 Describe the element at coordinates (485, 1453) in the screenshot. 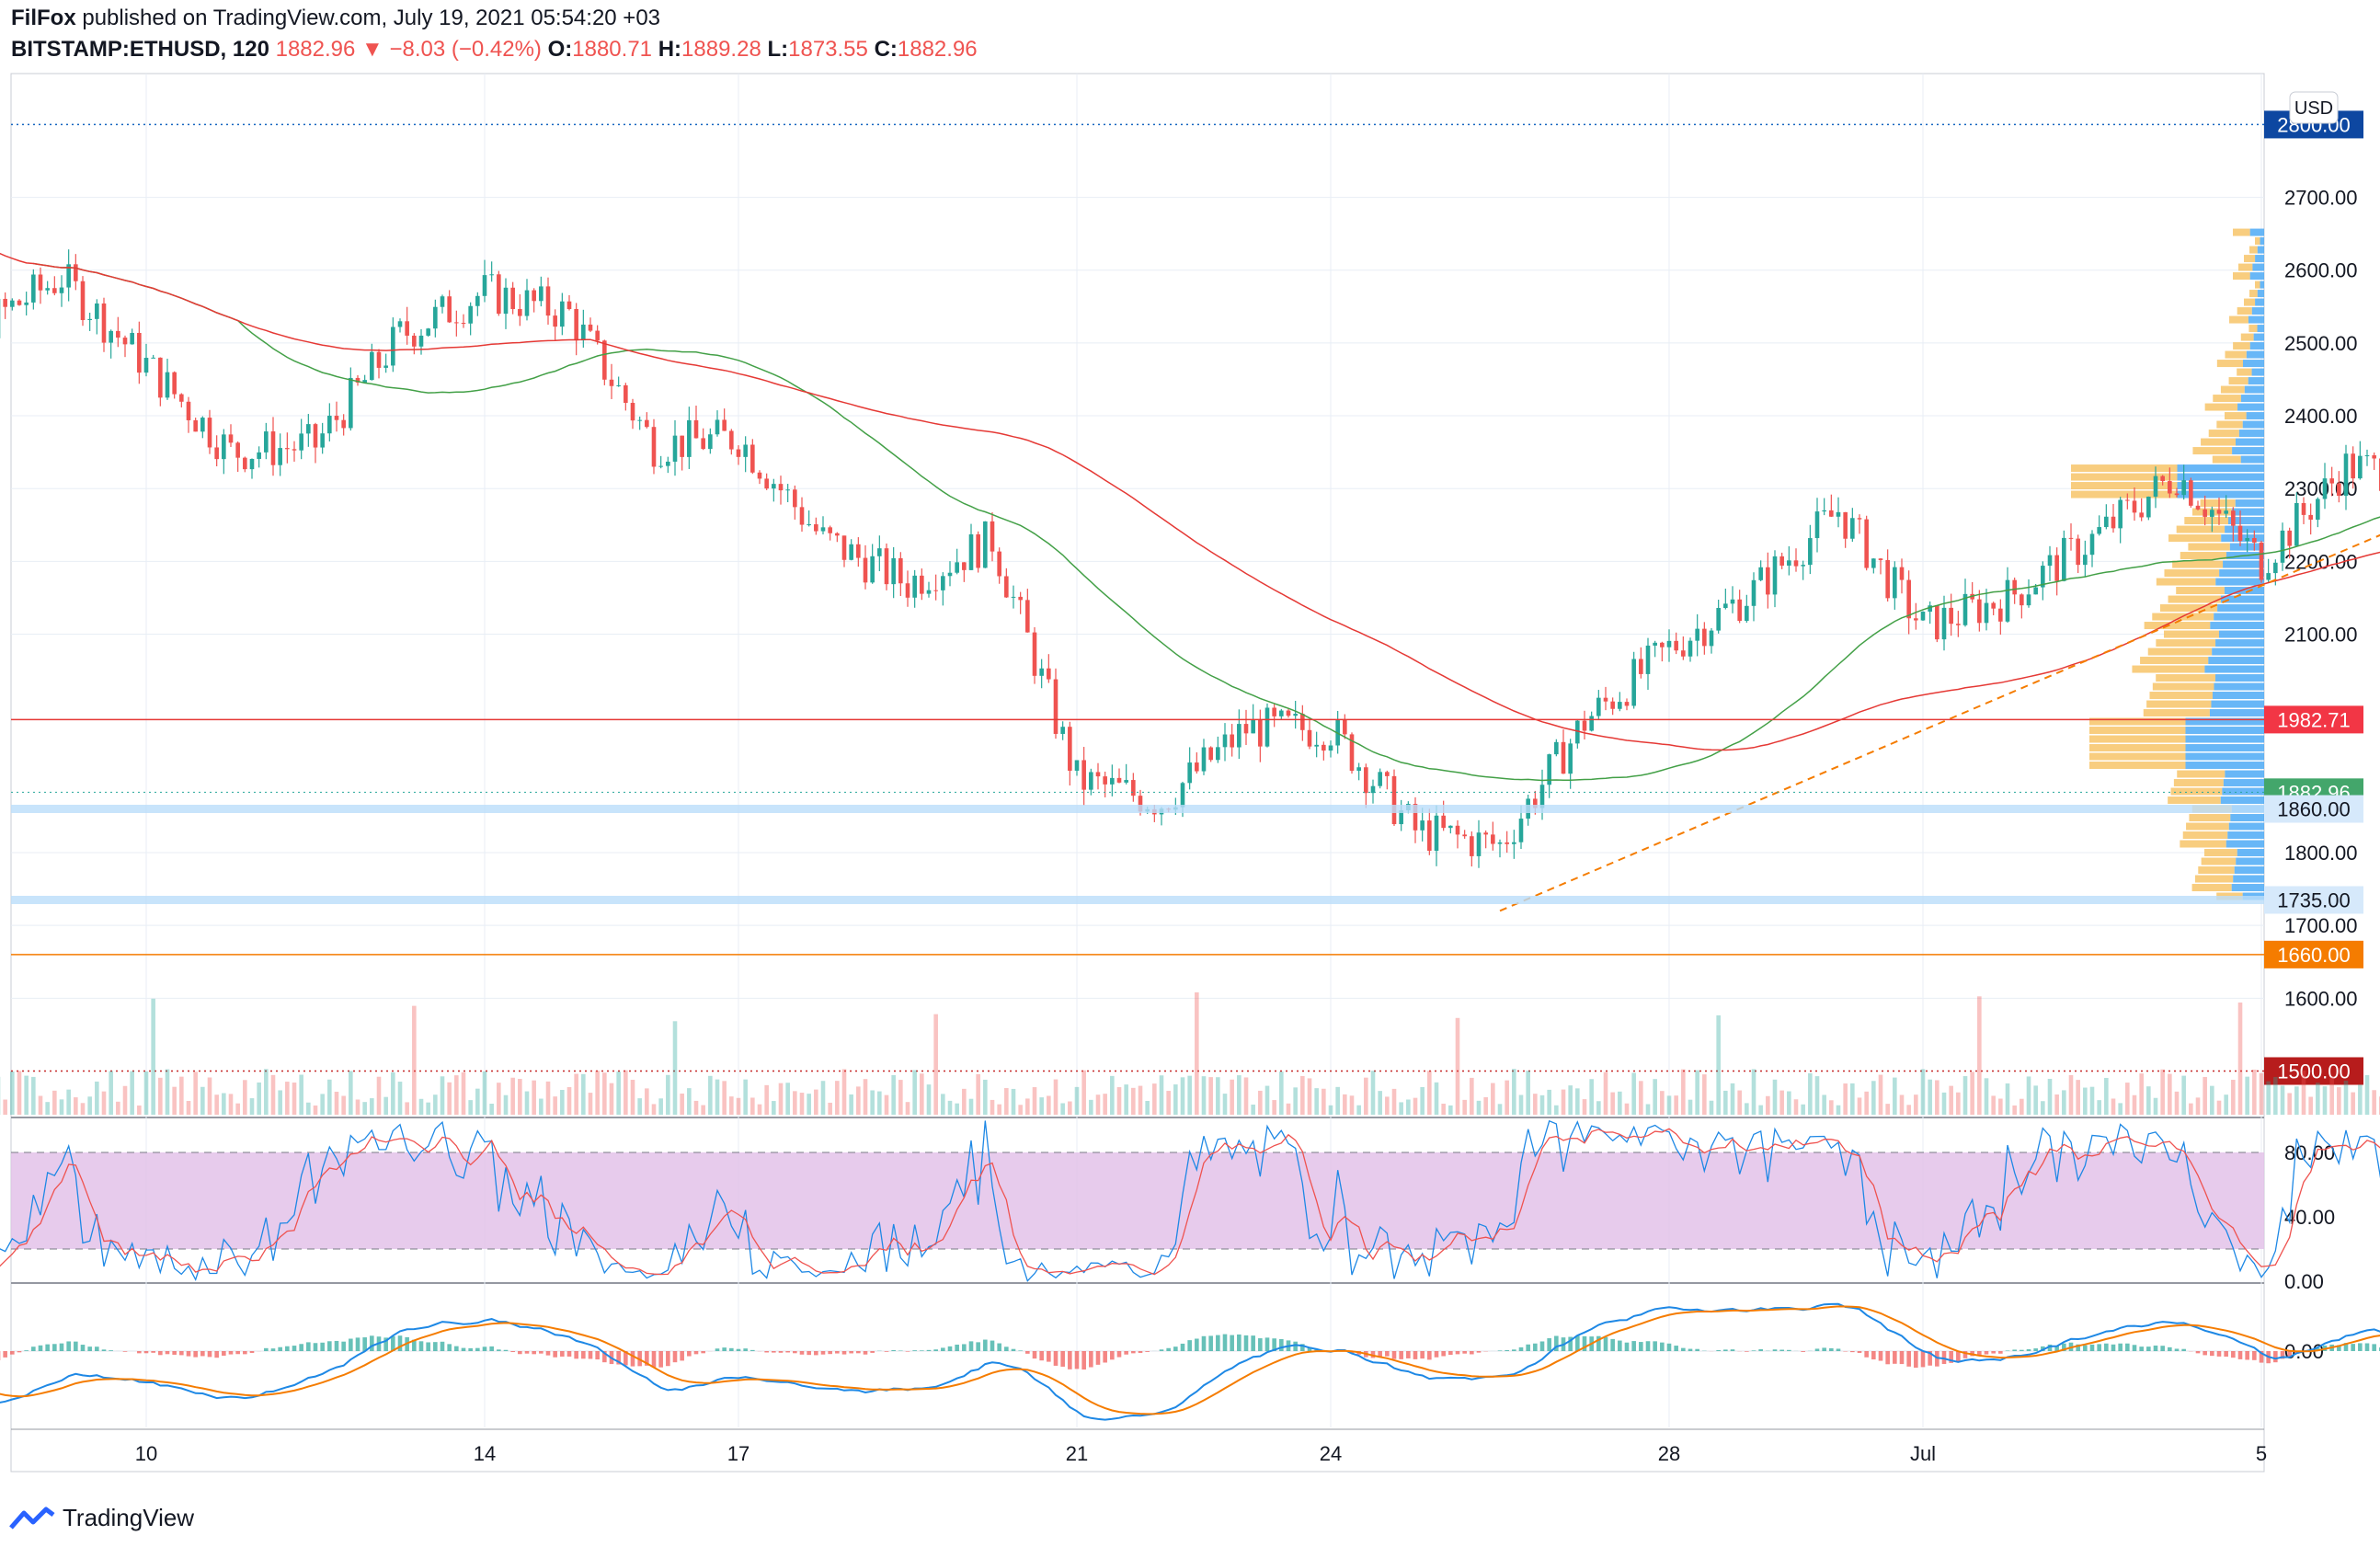

I see `x-tick-label: 14` at that location.